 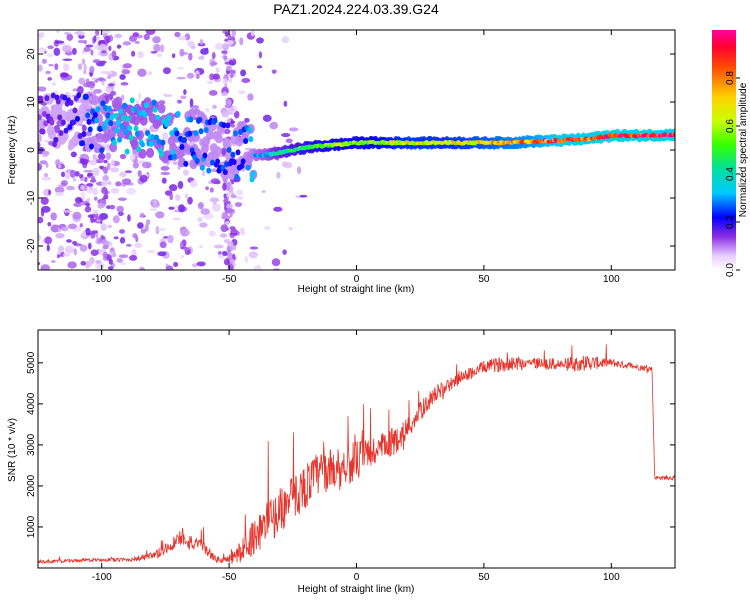 I want to click on colorbar-tick-label: 0.0, so click(x=730, y=270).